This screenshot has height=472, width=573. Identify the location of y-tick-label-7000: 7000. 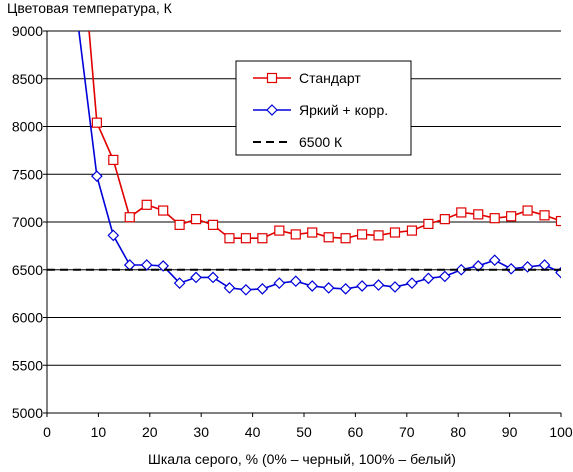
(27, 222).